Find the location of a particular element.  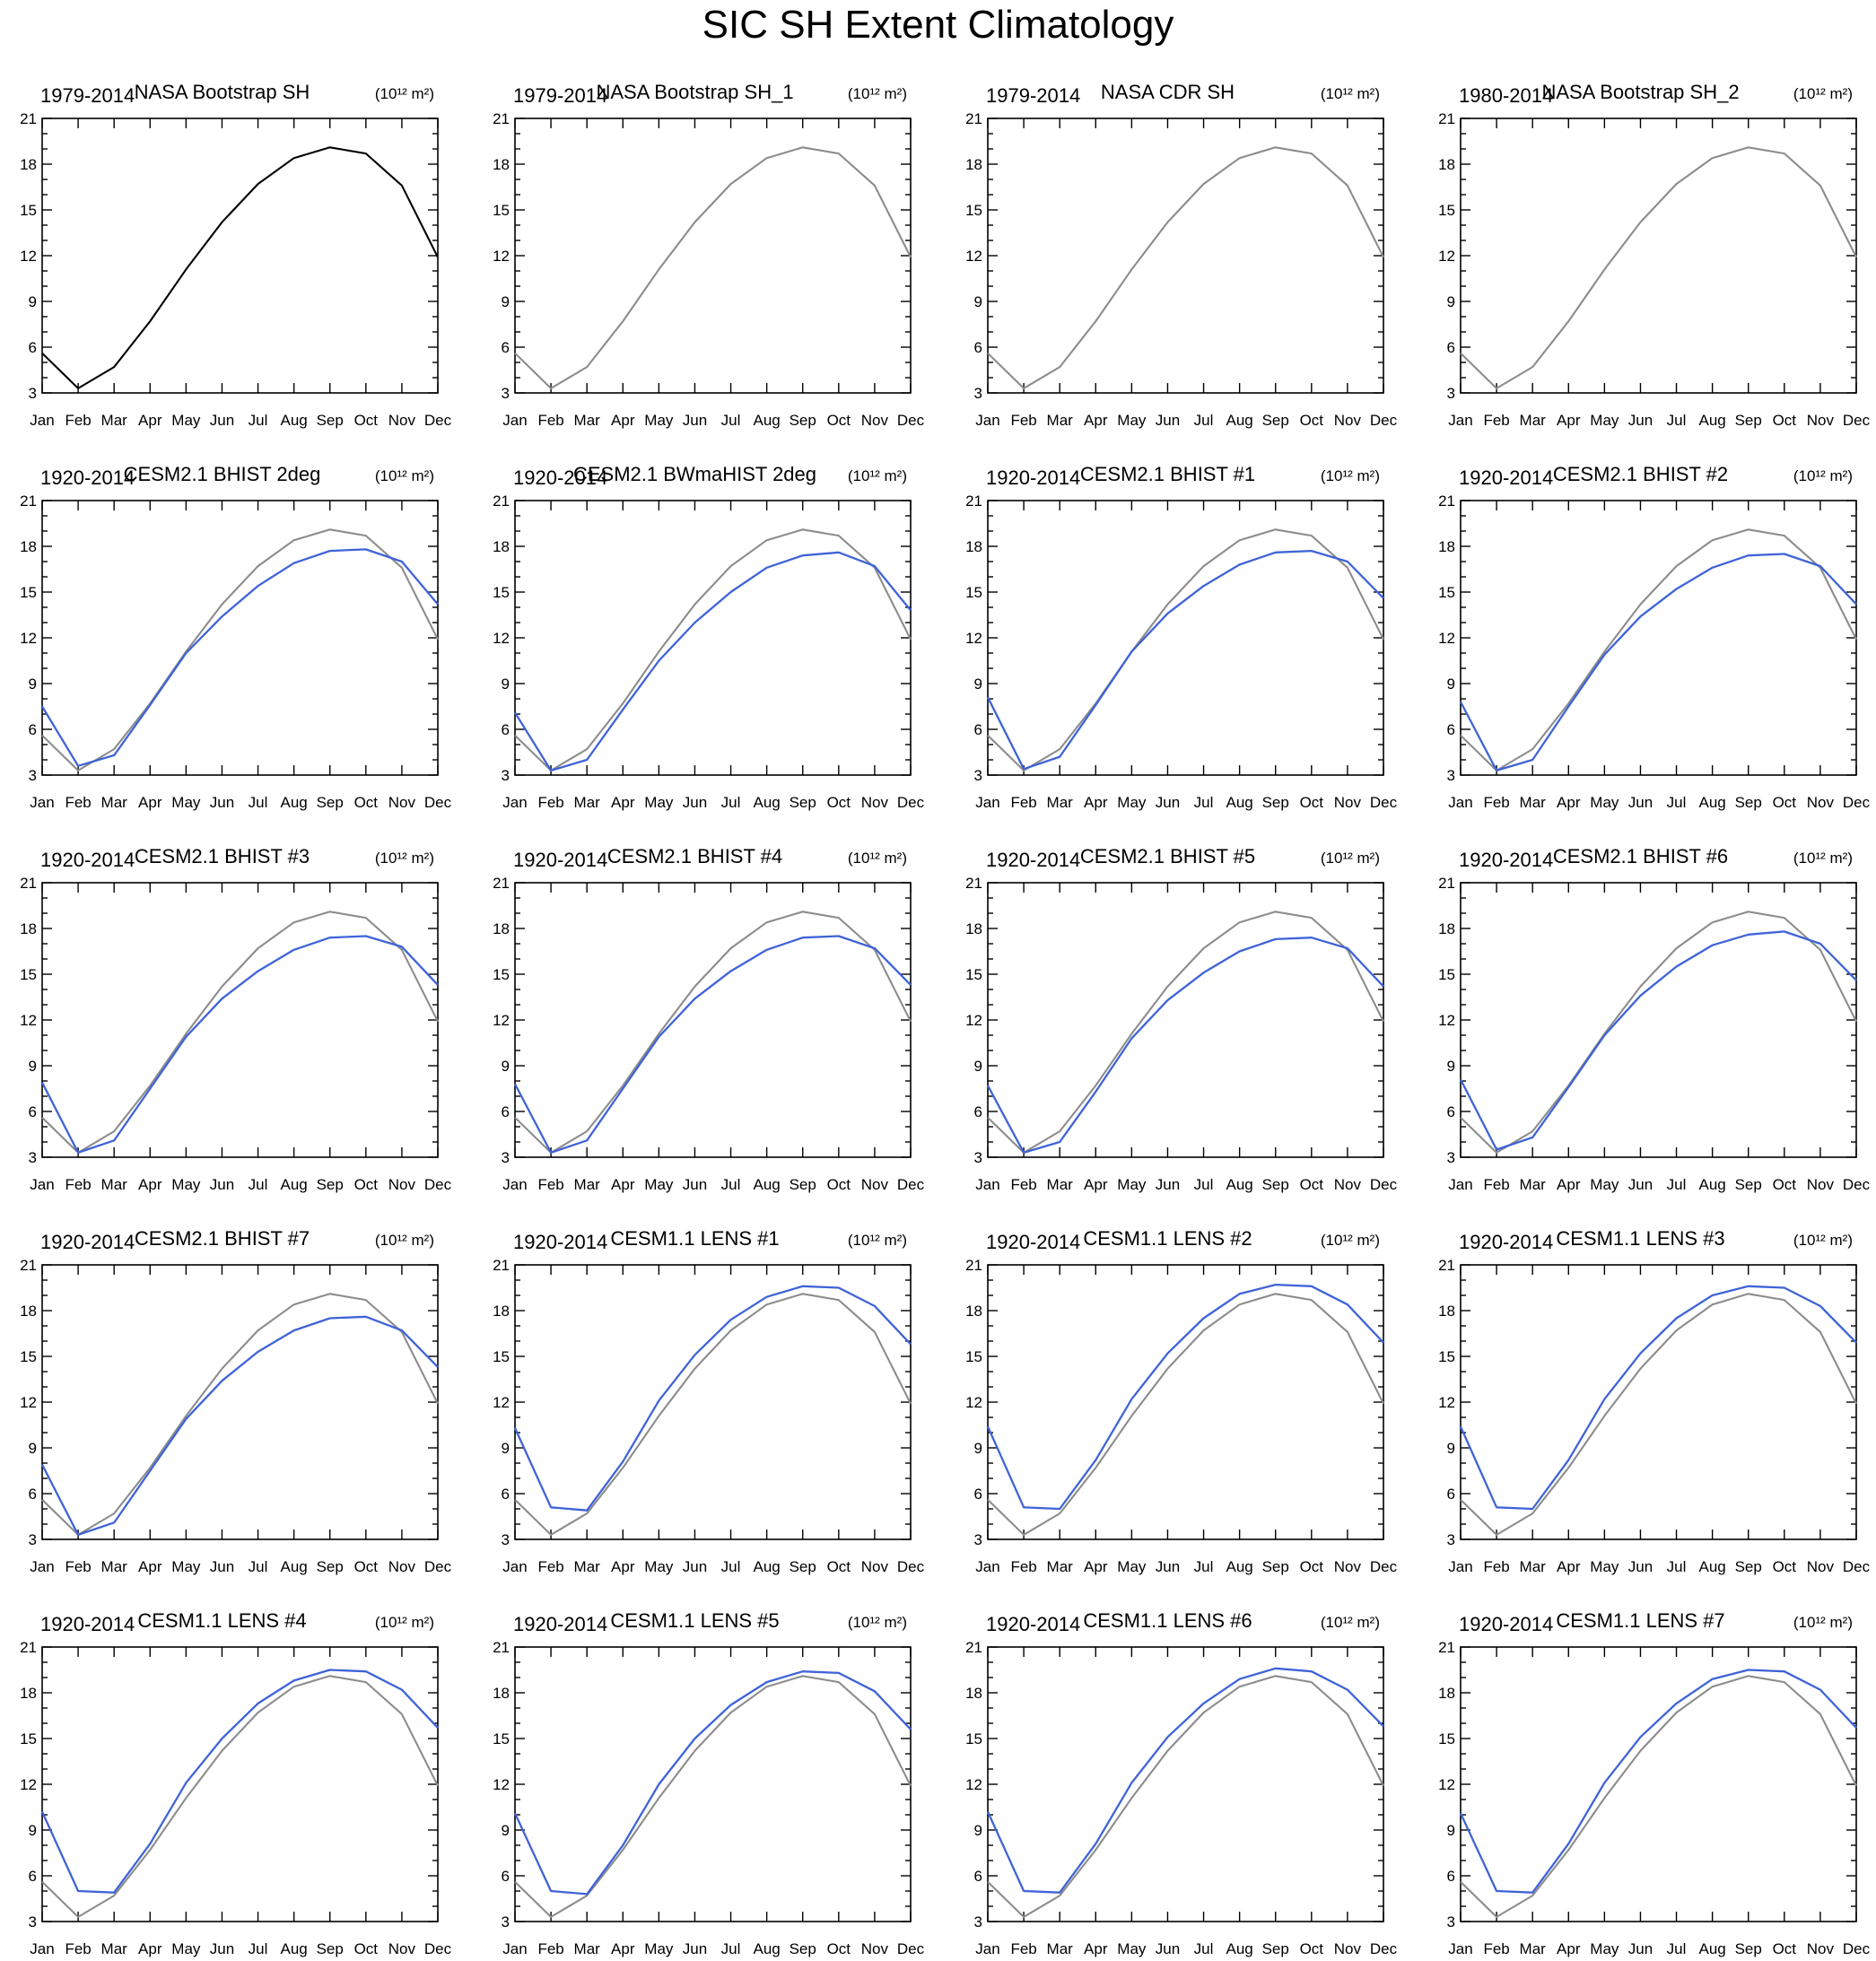

plot-frame is located at coordinates (1658, 638).